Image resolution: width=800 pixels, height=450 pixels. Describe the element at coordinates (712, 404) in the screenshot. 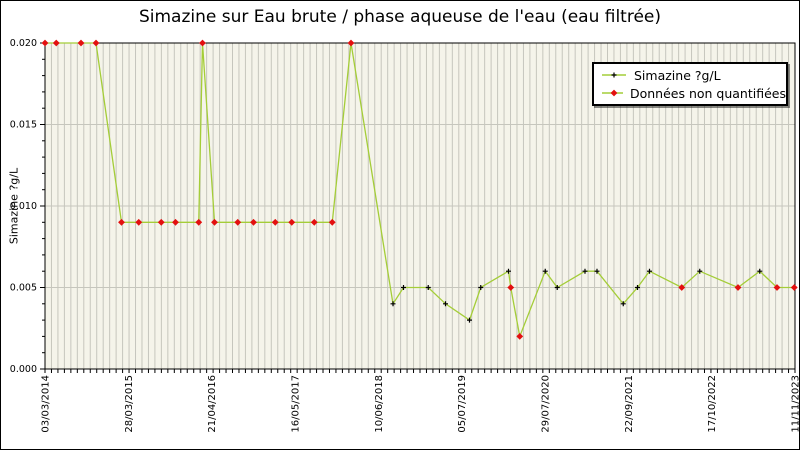

I see `x-tick-label: 17/10/2022` at that location.